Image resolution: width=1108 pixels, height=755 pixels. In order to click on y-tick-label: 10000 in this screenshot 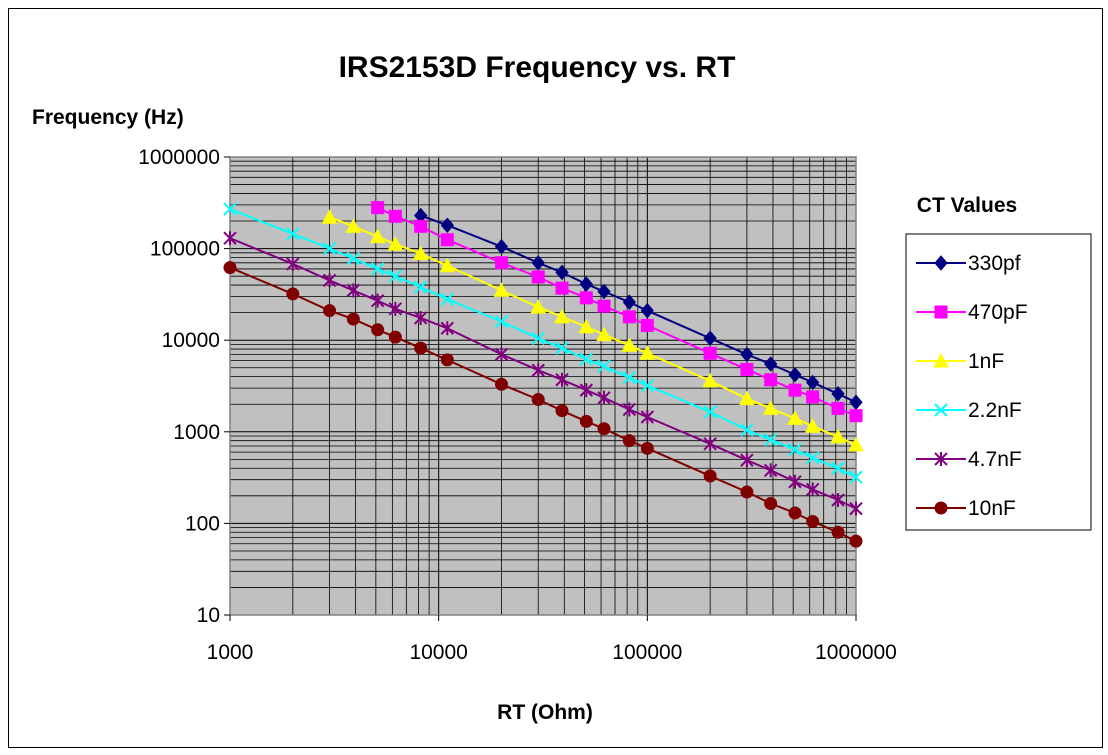, I will do `click(191, 340)`.